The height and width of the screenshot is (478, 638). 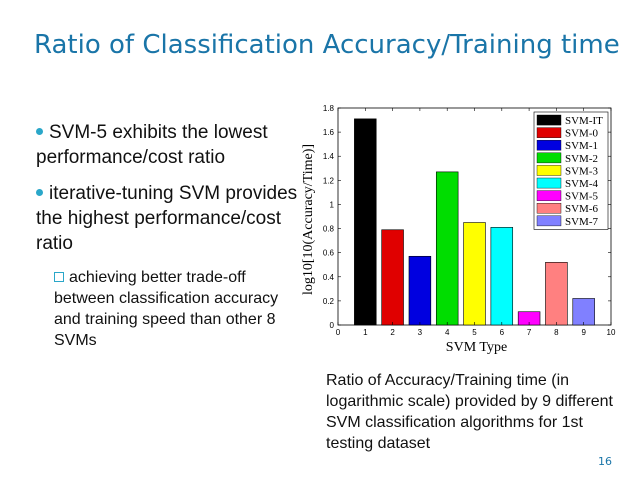 I want to click on y-axis-label-group: log10[10(Accuracy/Time)], so click(x=308, y=219).